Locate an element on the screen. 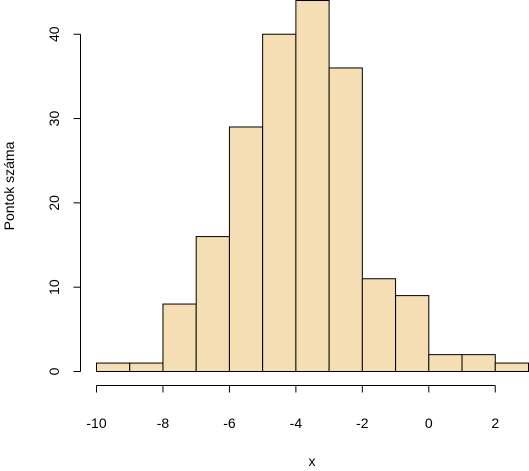  x-axis: -10 -8 -6 -4 -2 0 2 is located at coordinates (292, 408).